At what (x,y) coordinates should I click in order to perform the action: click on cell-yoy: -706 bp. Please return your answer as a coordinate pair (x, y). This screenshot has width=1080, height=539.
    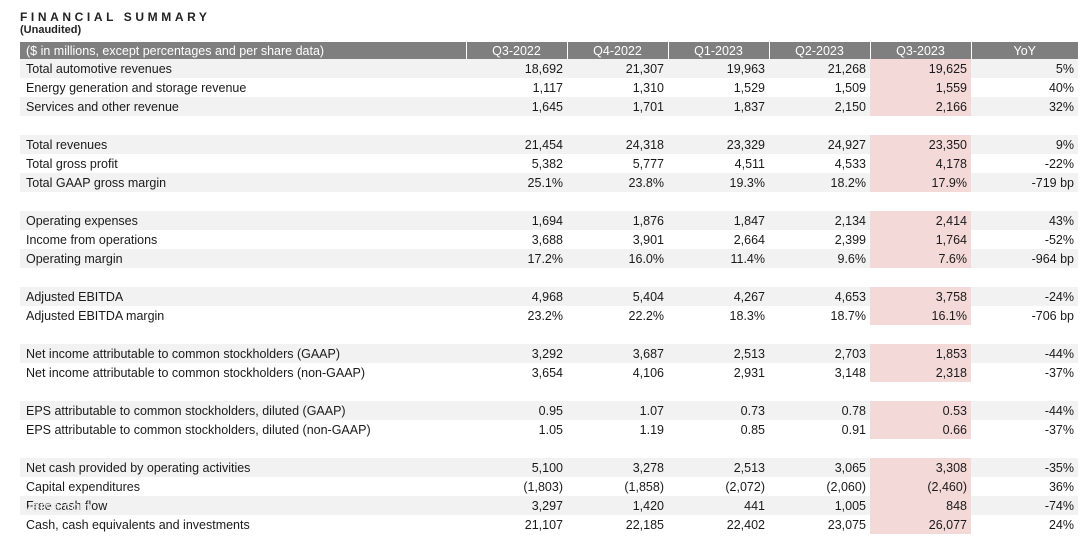
    Looking at the image, I should click on (1052, 315).